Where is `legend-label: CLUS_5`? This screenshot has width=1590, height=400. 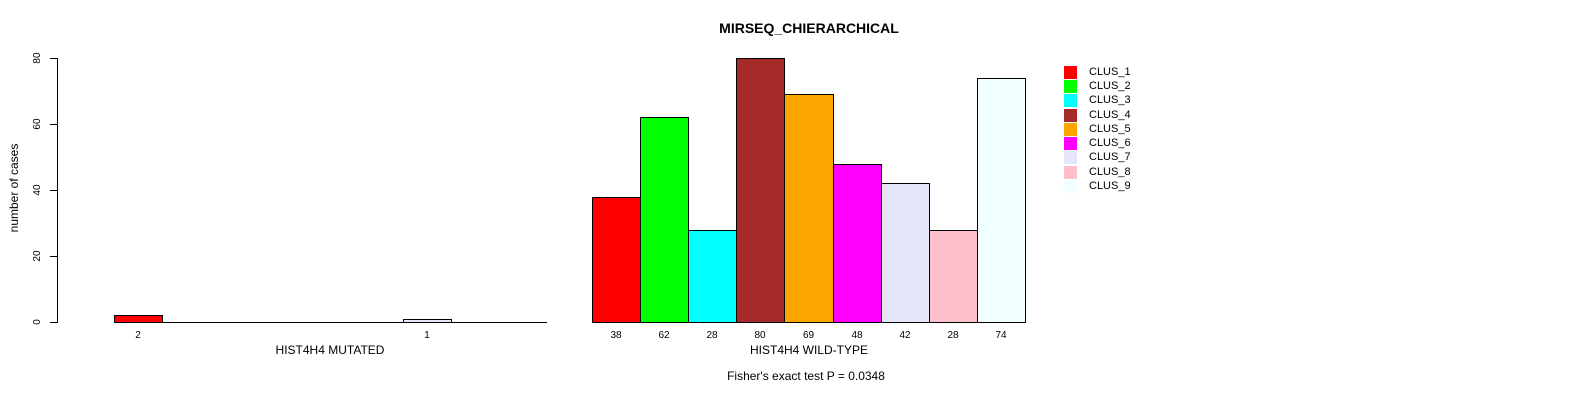 legend-label: CLUS_5 is located at coordinates (1110, 128).